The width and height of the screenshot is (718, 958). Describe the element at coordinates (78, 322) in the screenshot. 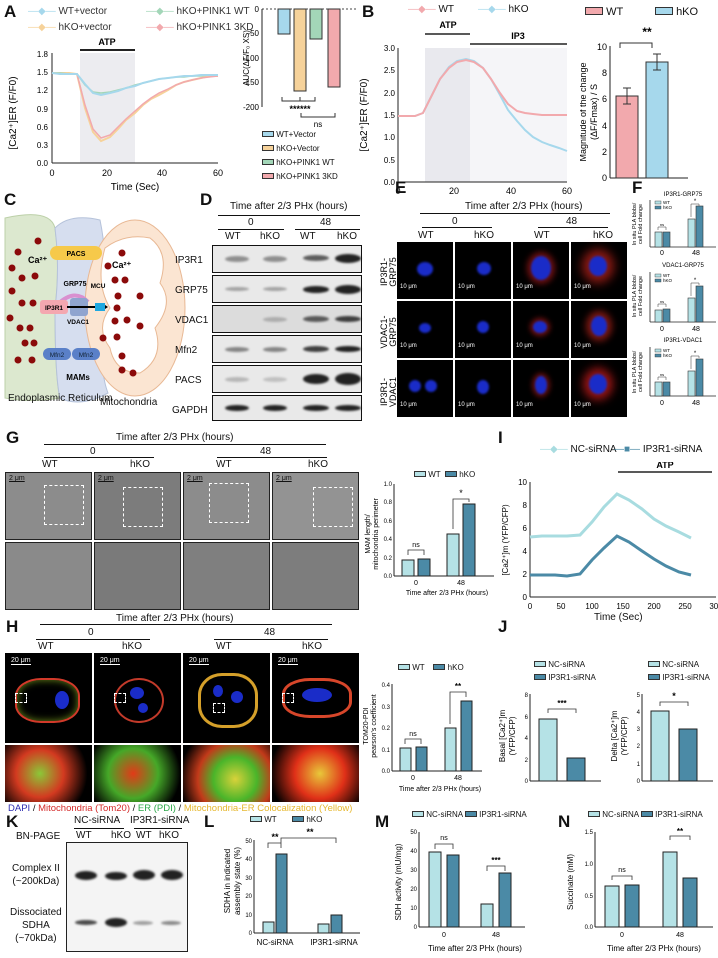

I see `svg-text: VDAC1` at that location.